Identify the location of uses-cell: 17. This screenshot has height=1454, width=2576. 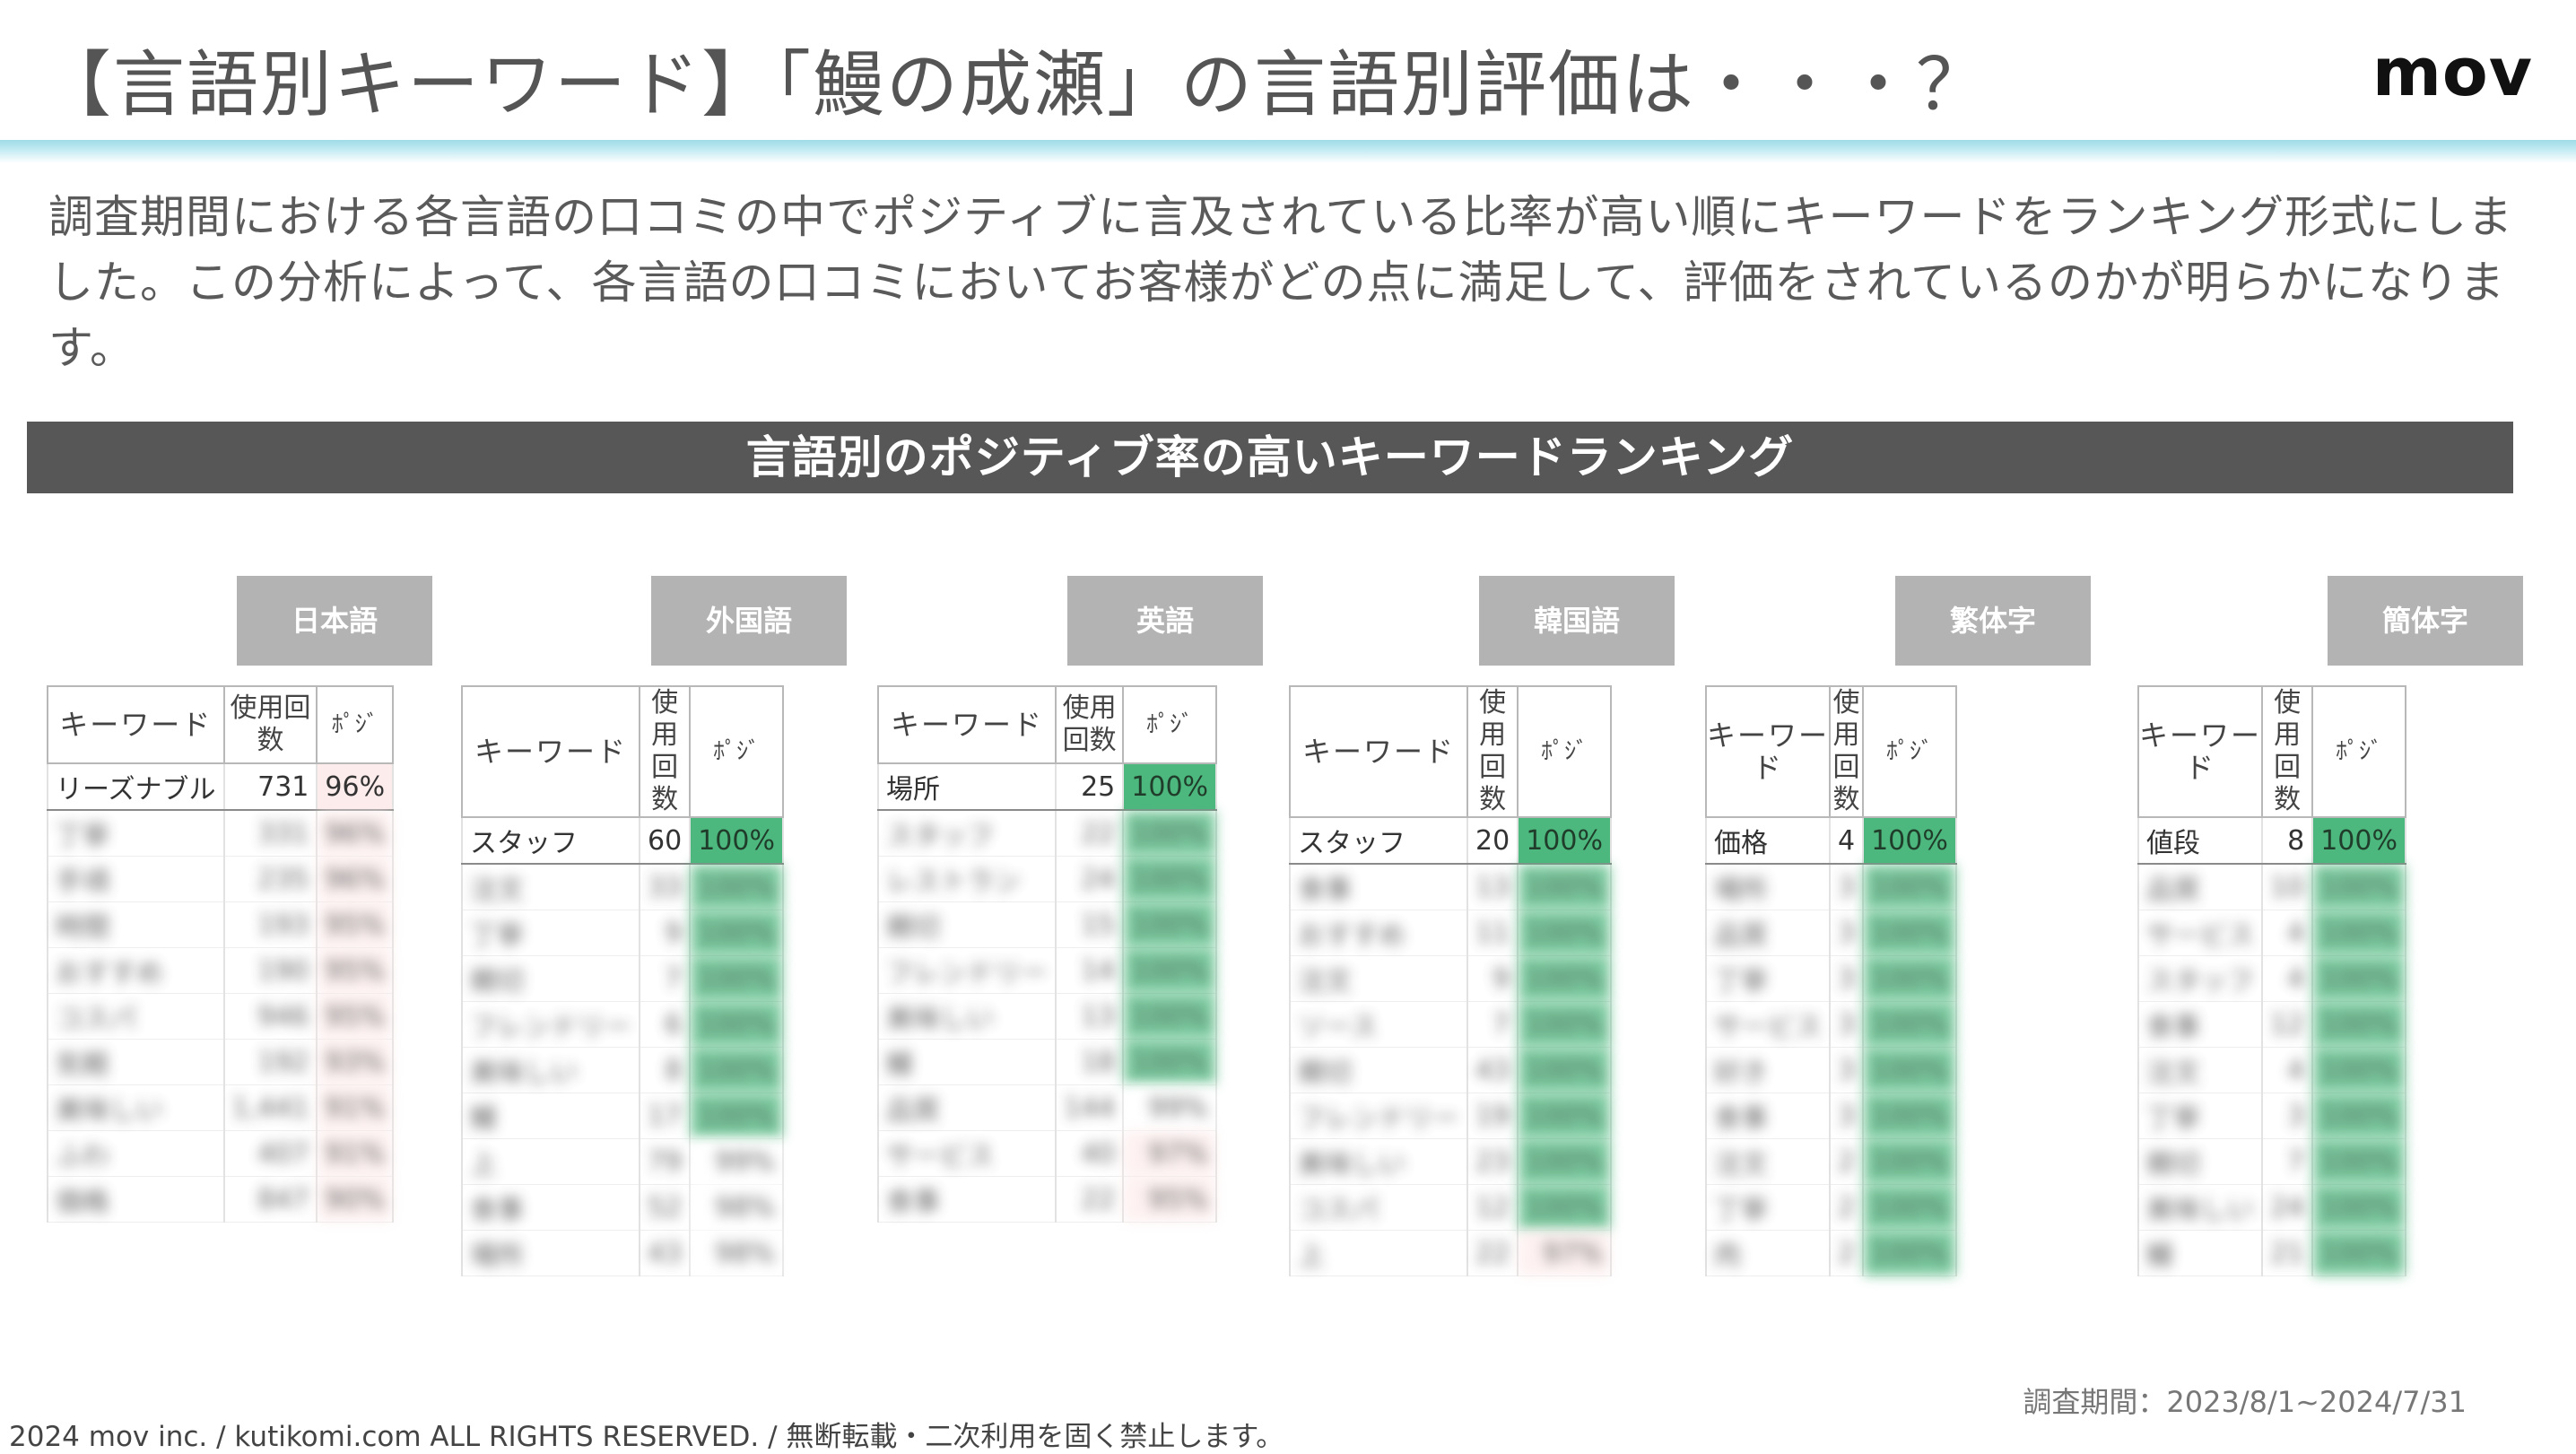
(665, 1116).